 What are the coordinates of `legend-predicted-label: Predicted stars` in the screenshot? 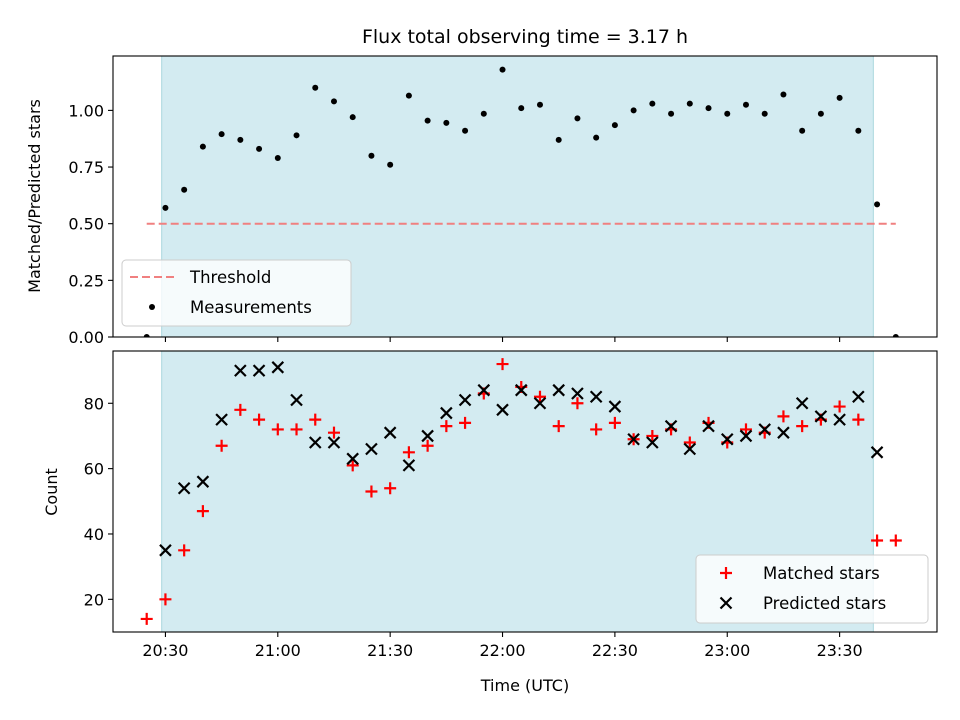 It's located at (824, 603).